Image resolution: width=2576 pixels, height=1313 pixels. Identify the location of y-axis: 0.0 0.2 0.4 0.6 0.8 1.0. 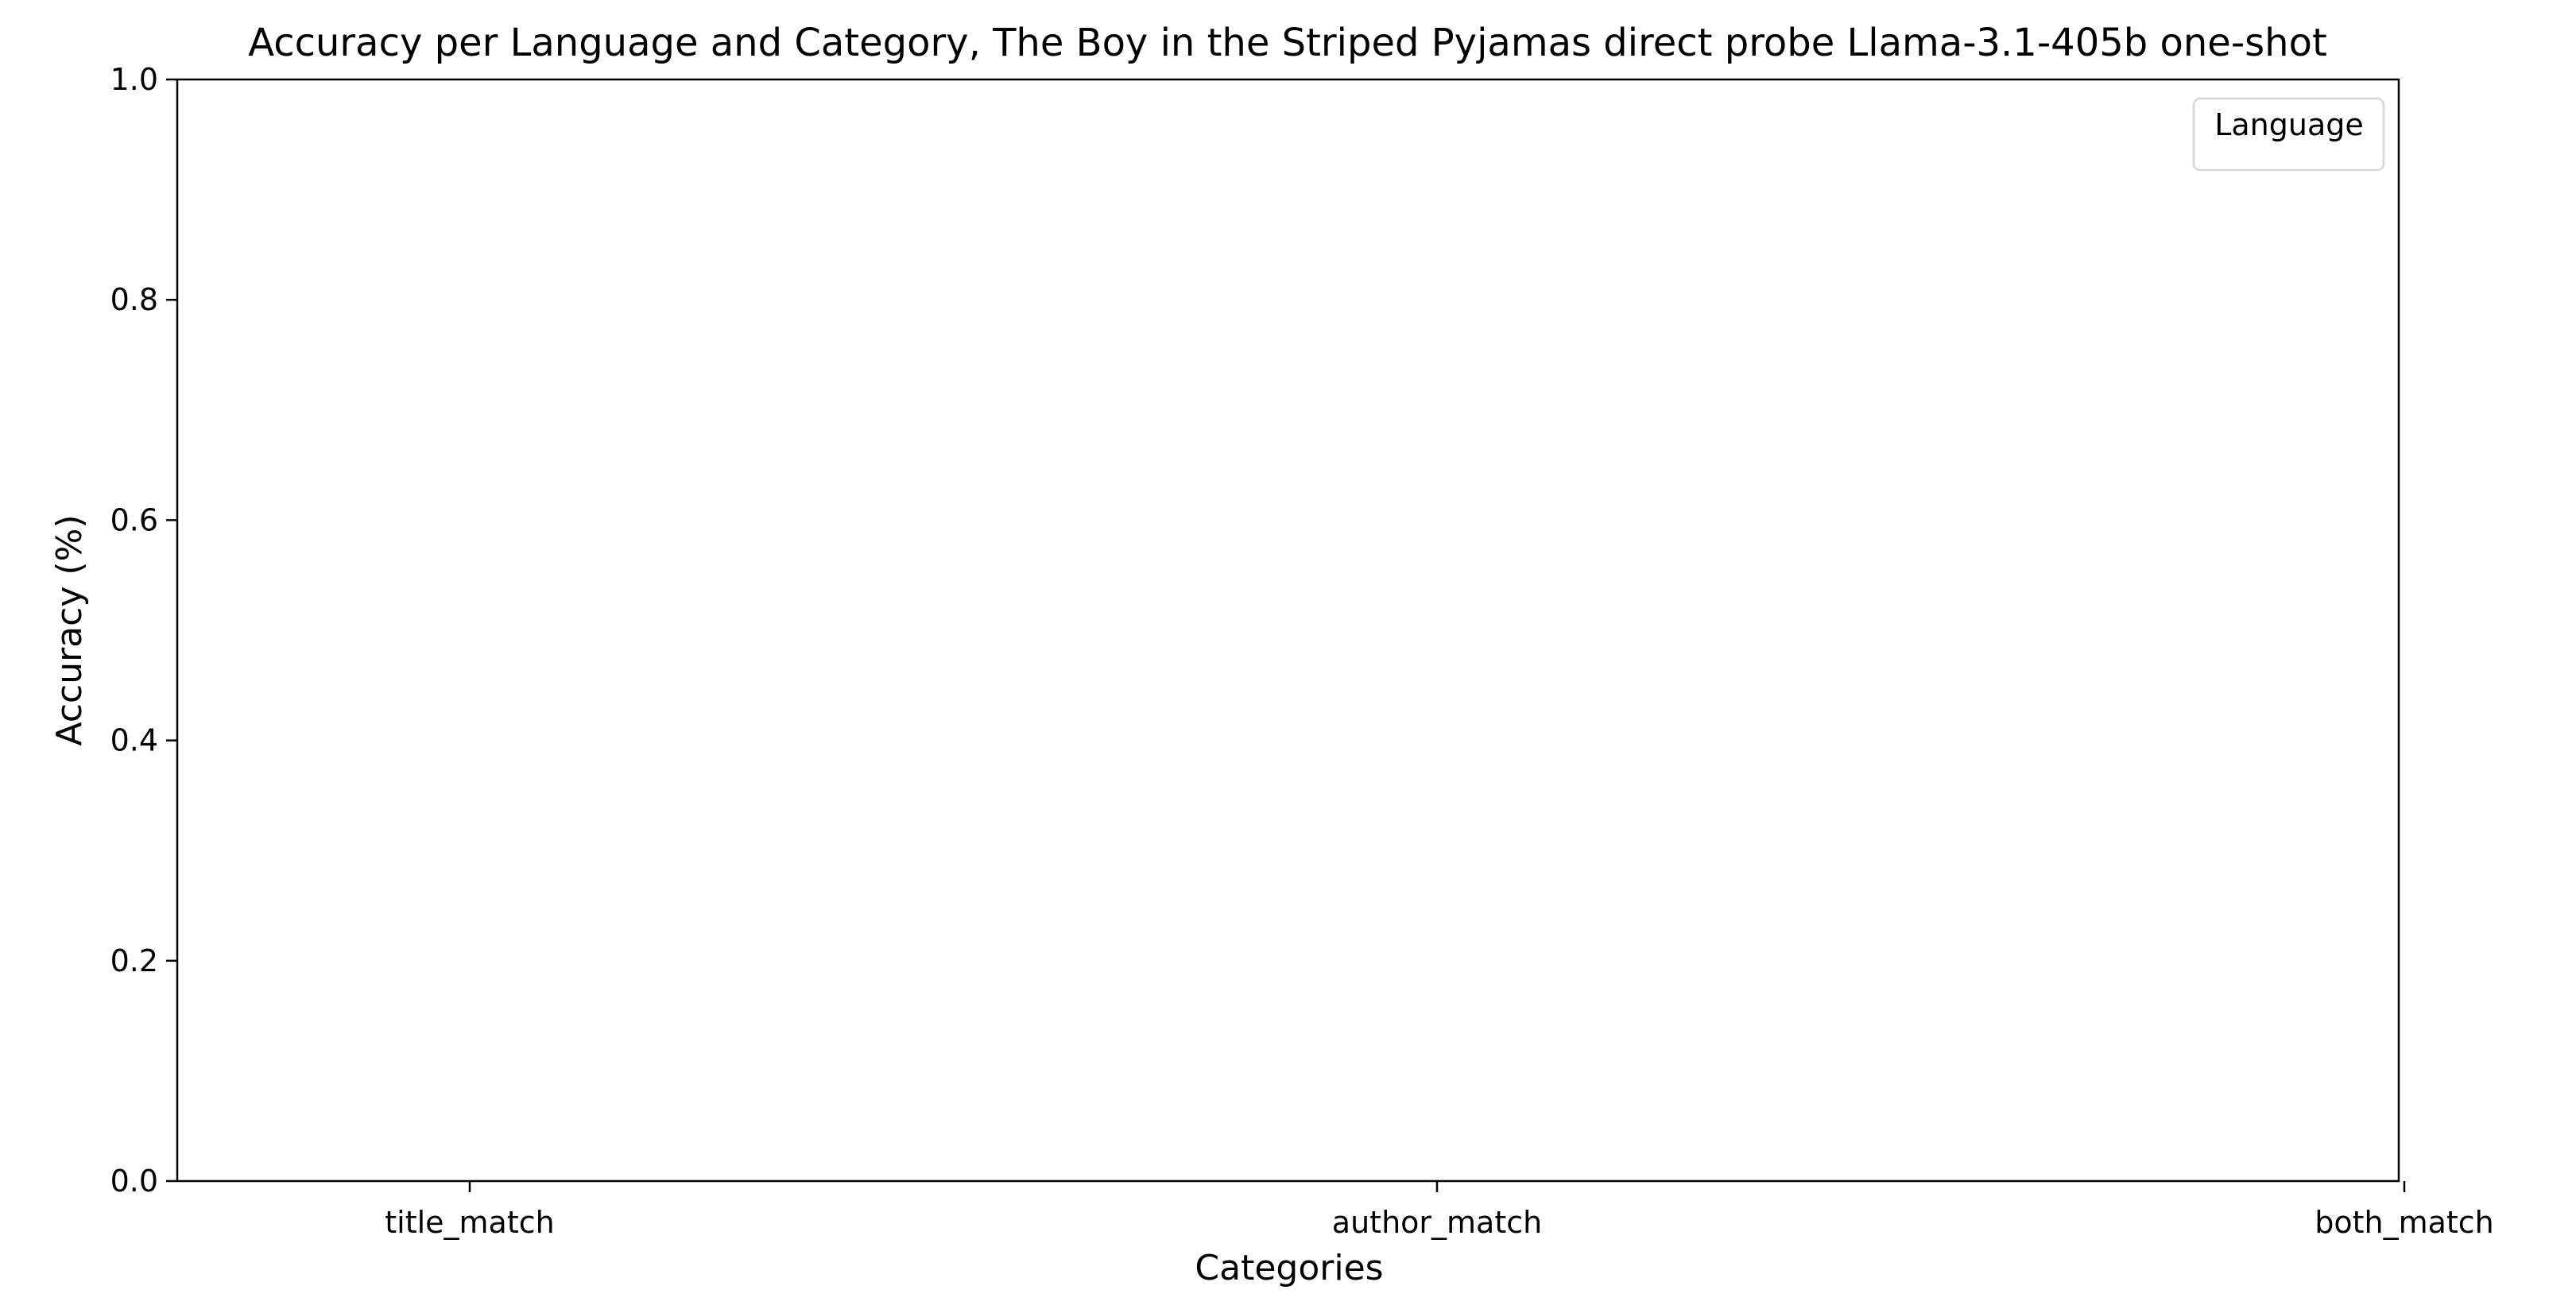
(143, 630).